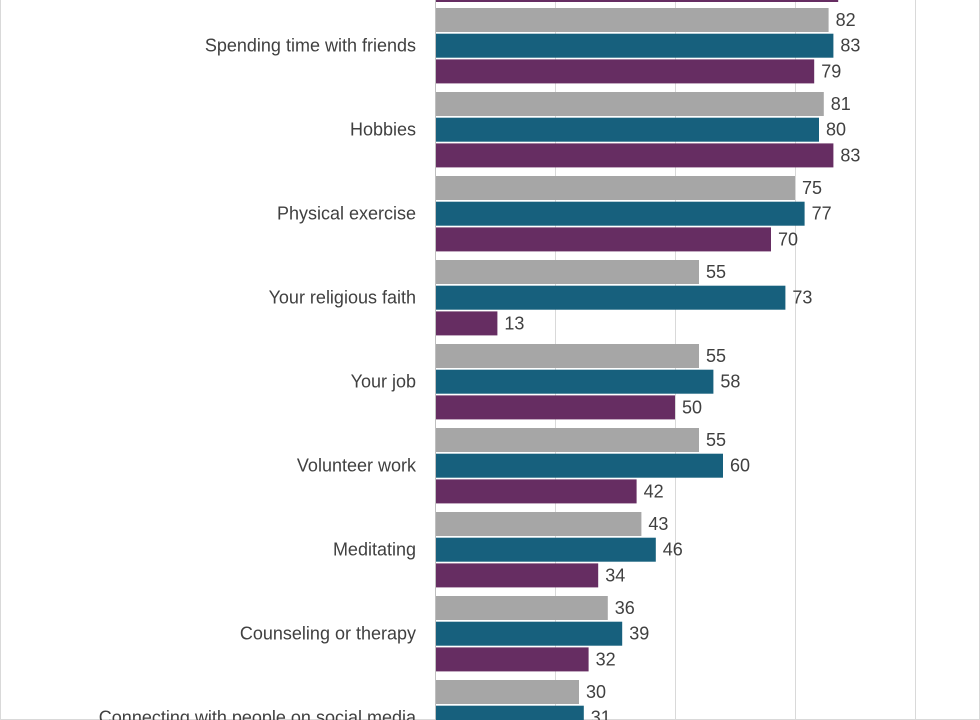  What do you see at coordinates (383, 382) in the screenshot?
I see `category-label: Your job` at bounding box center [383, 382].